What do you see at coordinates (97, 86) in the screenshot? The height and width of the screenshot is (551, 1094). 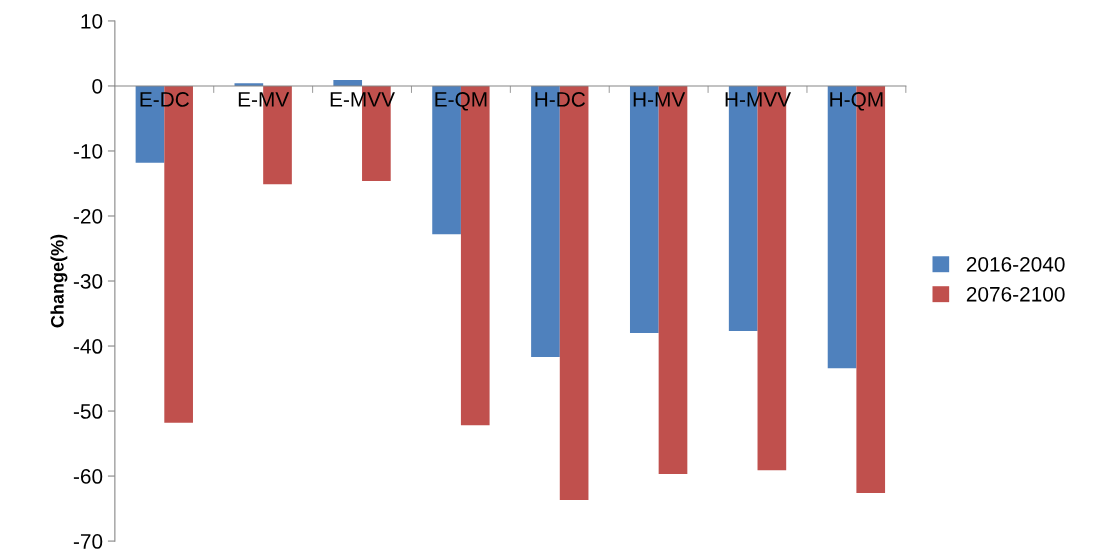 I see `y-tick-label: 0` at bounding box center [97, 86].